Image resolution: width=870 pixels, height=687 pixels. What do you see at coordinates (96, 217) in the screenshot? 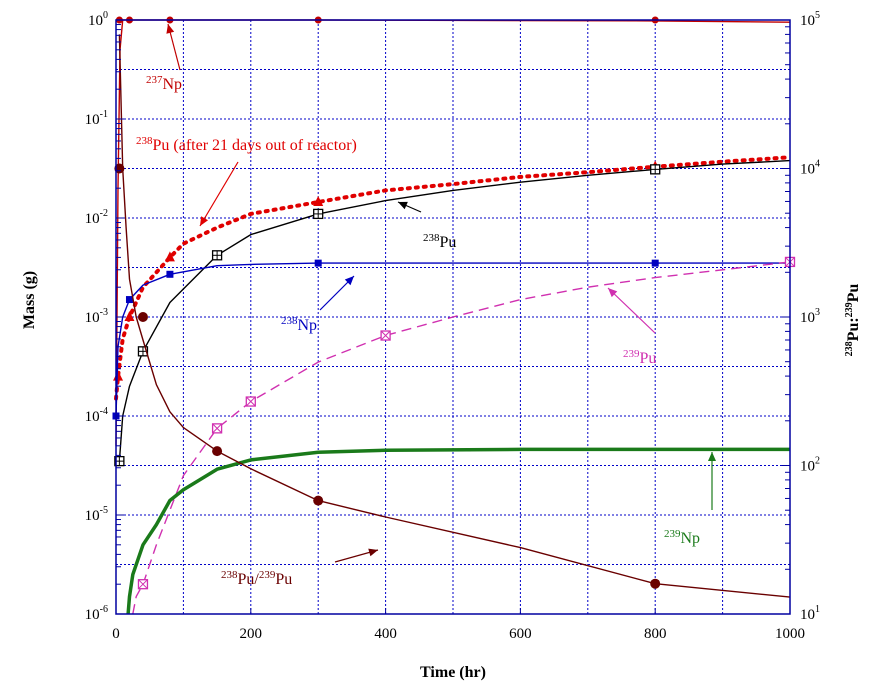
I see `y-tick-label: 10⁻²` at bounding box center [96, 217].